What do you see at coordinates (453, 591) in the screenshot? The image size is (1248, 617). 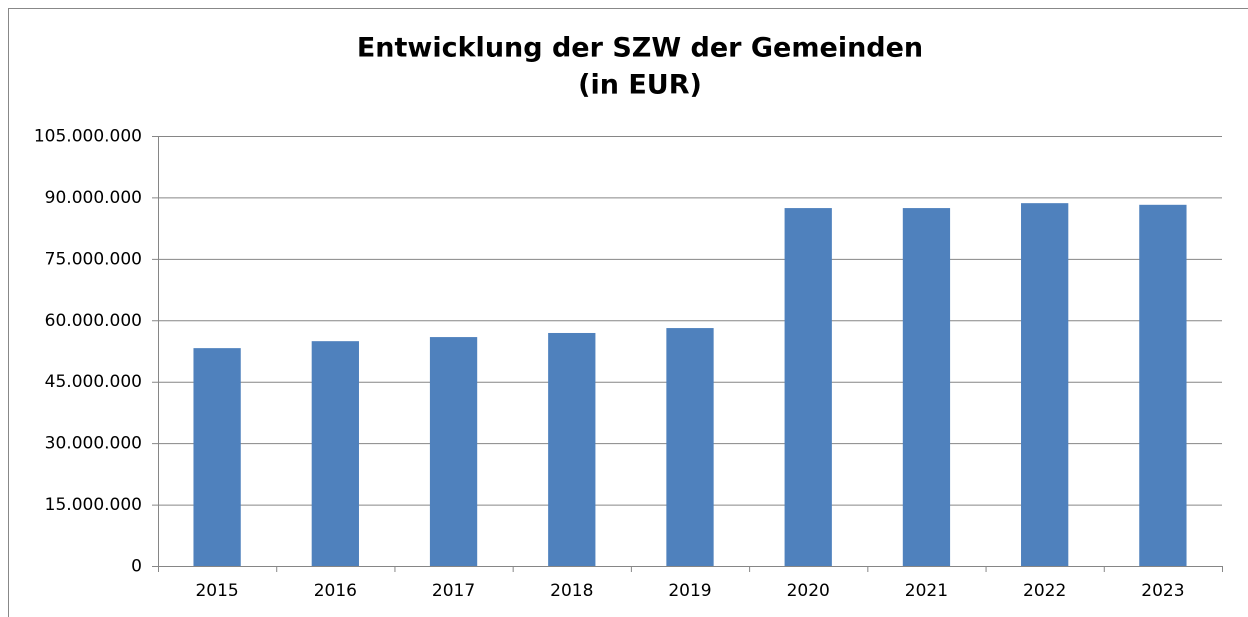 I see `x-tick-label: 2017` at bounding box center [453, 591].